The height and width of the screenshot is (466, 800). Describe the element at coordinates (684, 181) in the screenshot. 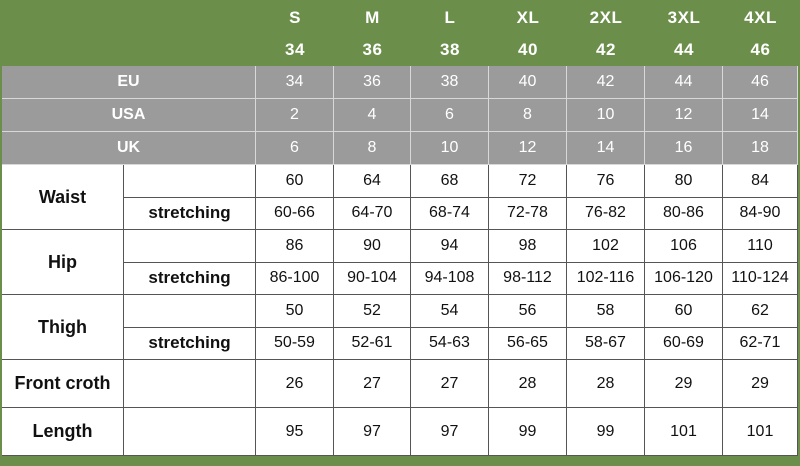

I see `measure-value: 80` at that location.